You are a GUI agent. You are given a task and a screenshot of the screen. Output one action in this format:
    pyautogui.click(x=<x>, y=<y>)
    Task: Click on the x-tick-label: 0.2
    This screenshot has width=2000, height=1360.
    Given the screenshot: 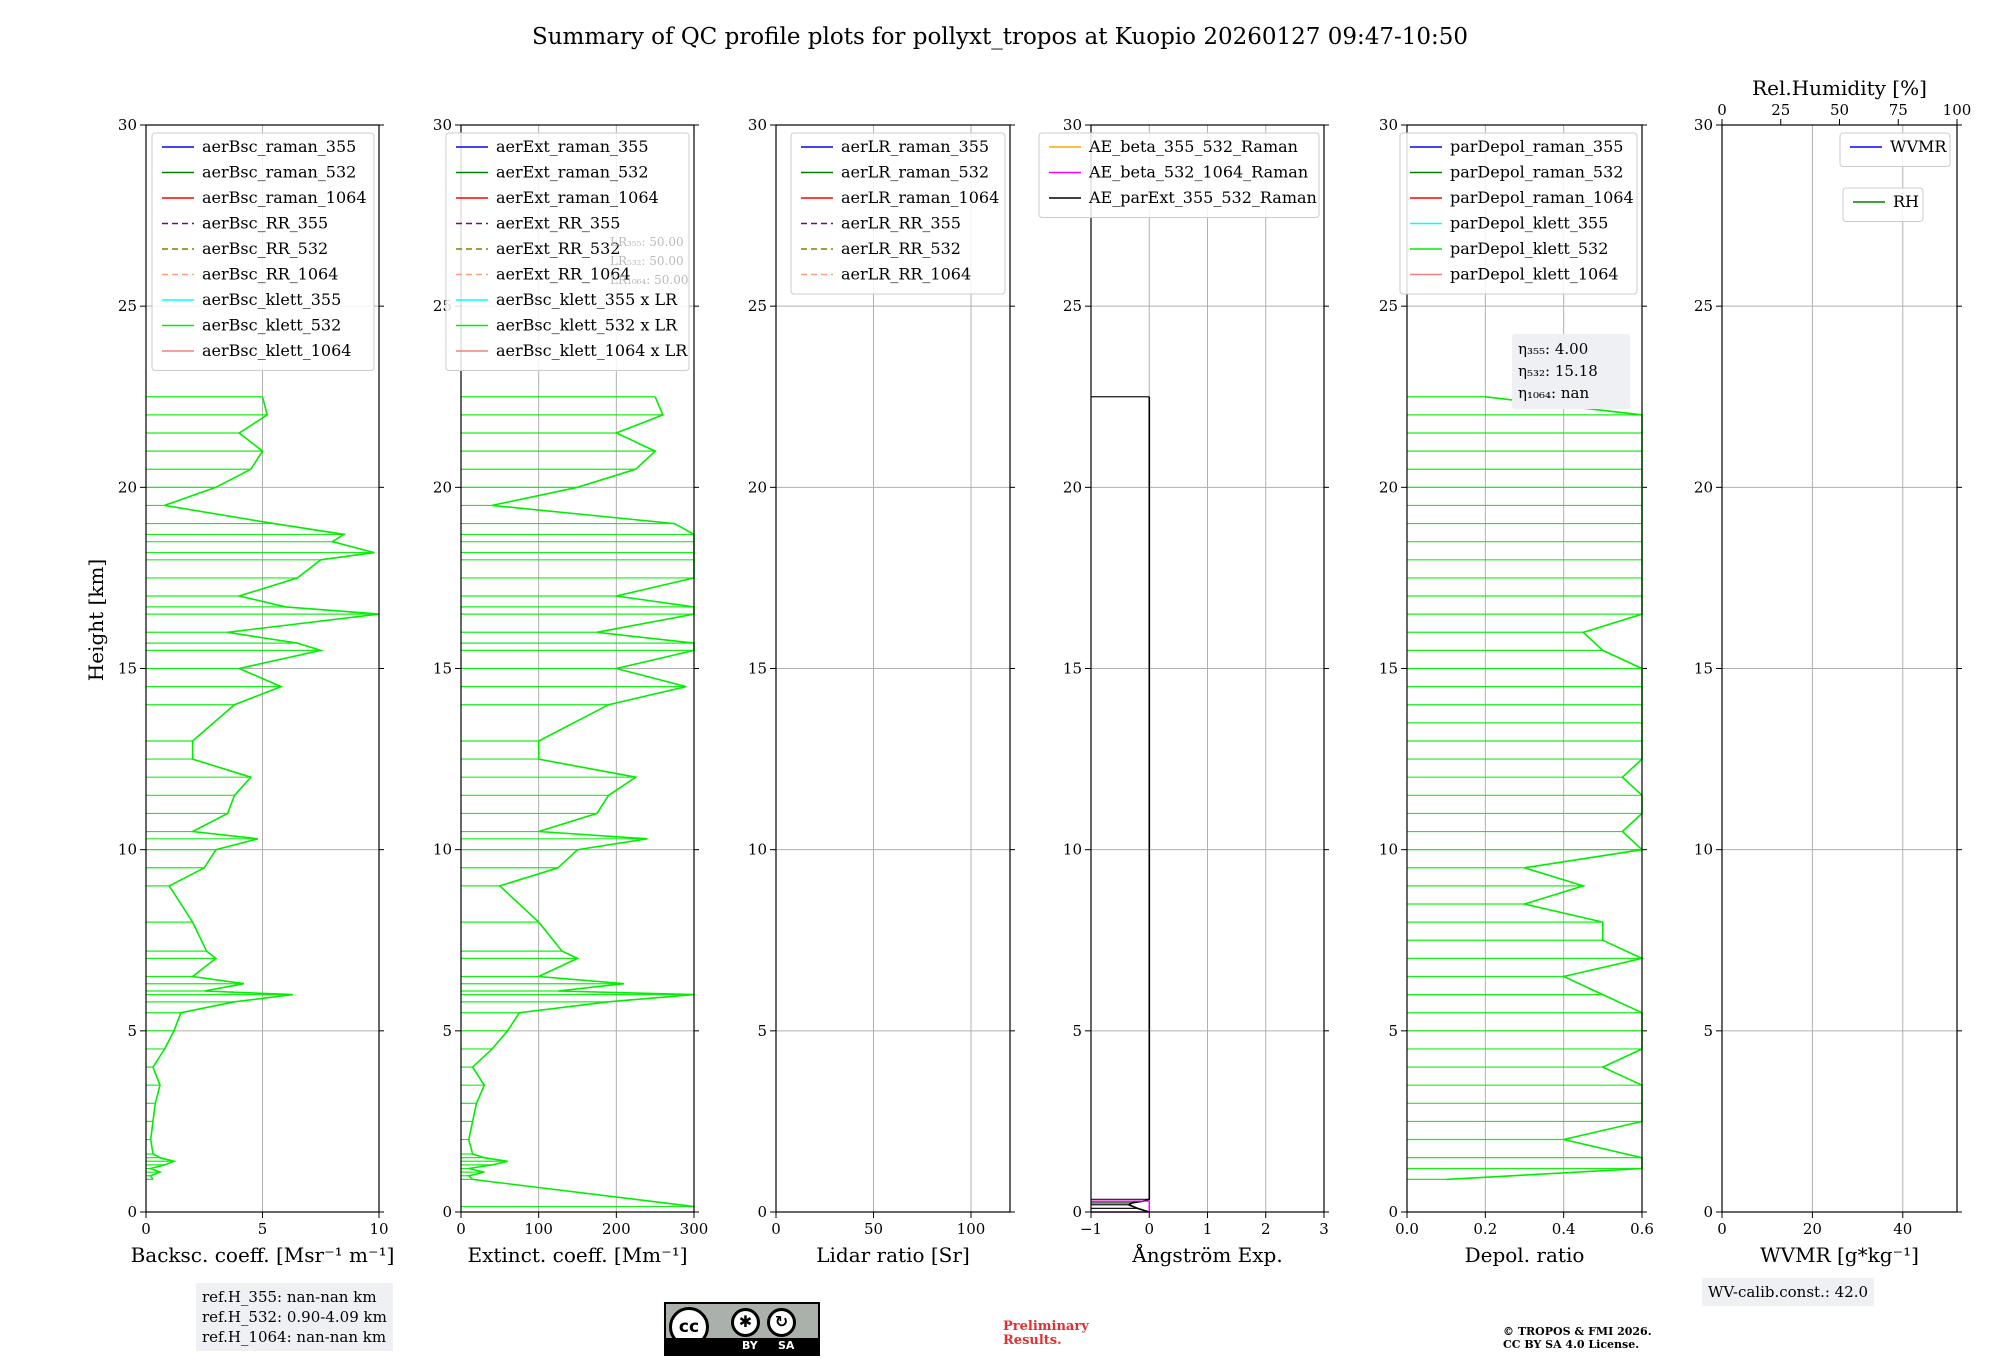 What is the action you would take?
    pyautogui.click(x=1485, y=1229)
    